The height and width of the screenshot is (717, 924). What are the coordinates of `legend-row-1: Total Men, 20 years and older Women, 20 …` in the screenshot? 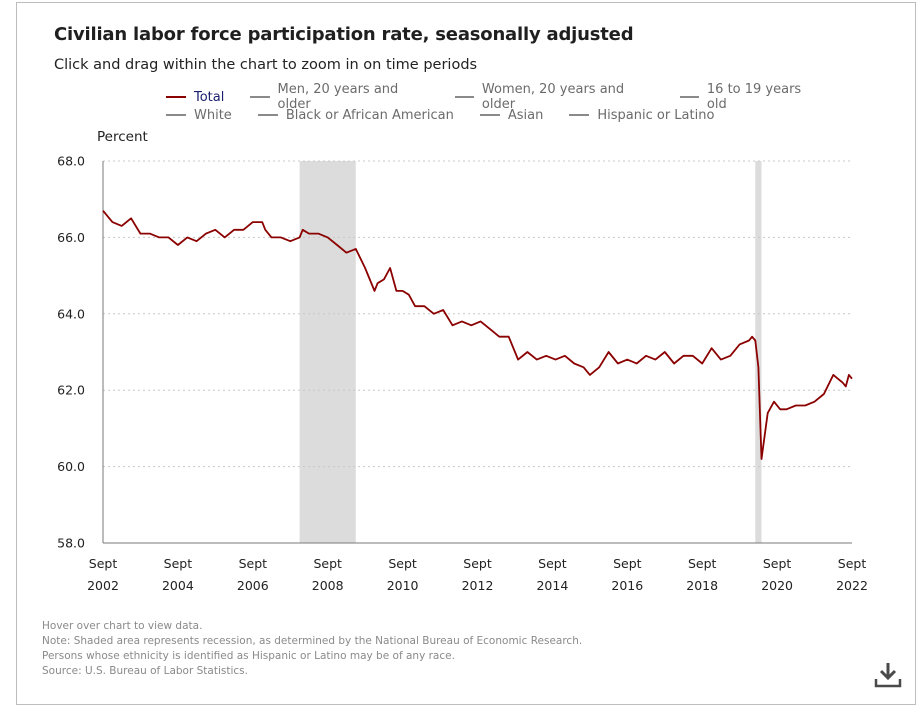 It's located at (506, 97).